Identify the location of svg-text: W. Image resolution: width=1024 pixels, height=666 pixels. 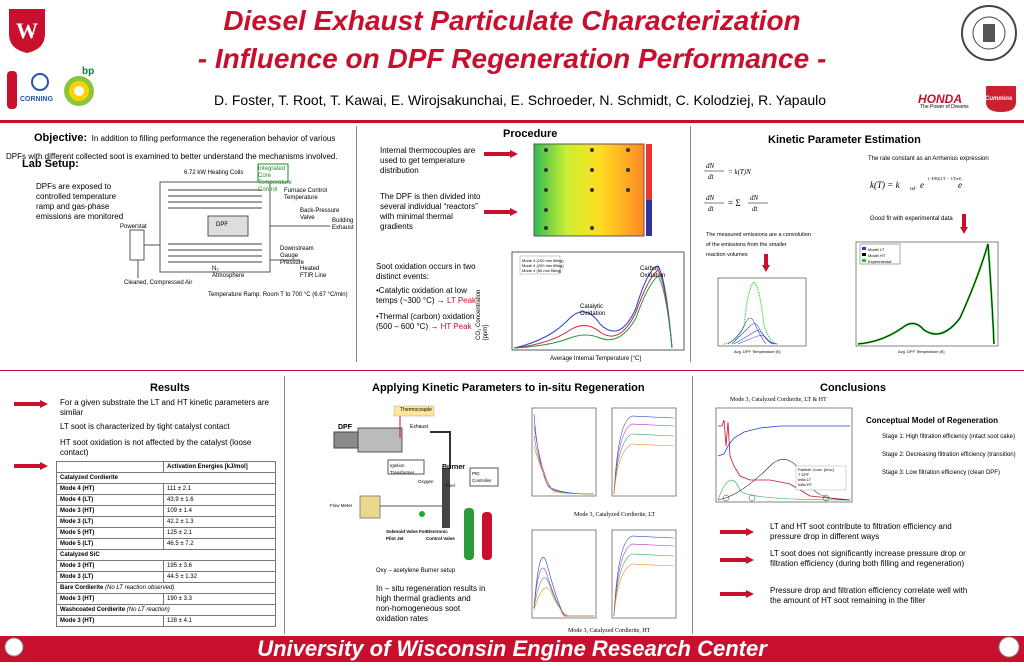
(27, 30).